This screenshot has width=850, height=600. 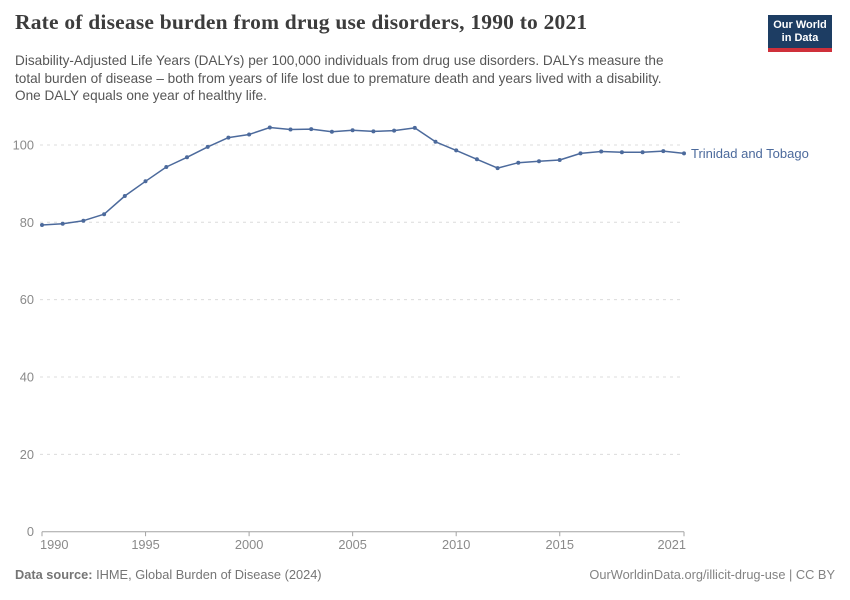 I want to click on series-line, so click(x=363, y=176).